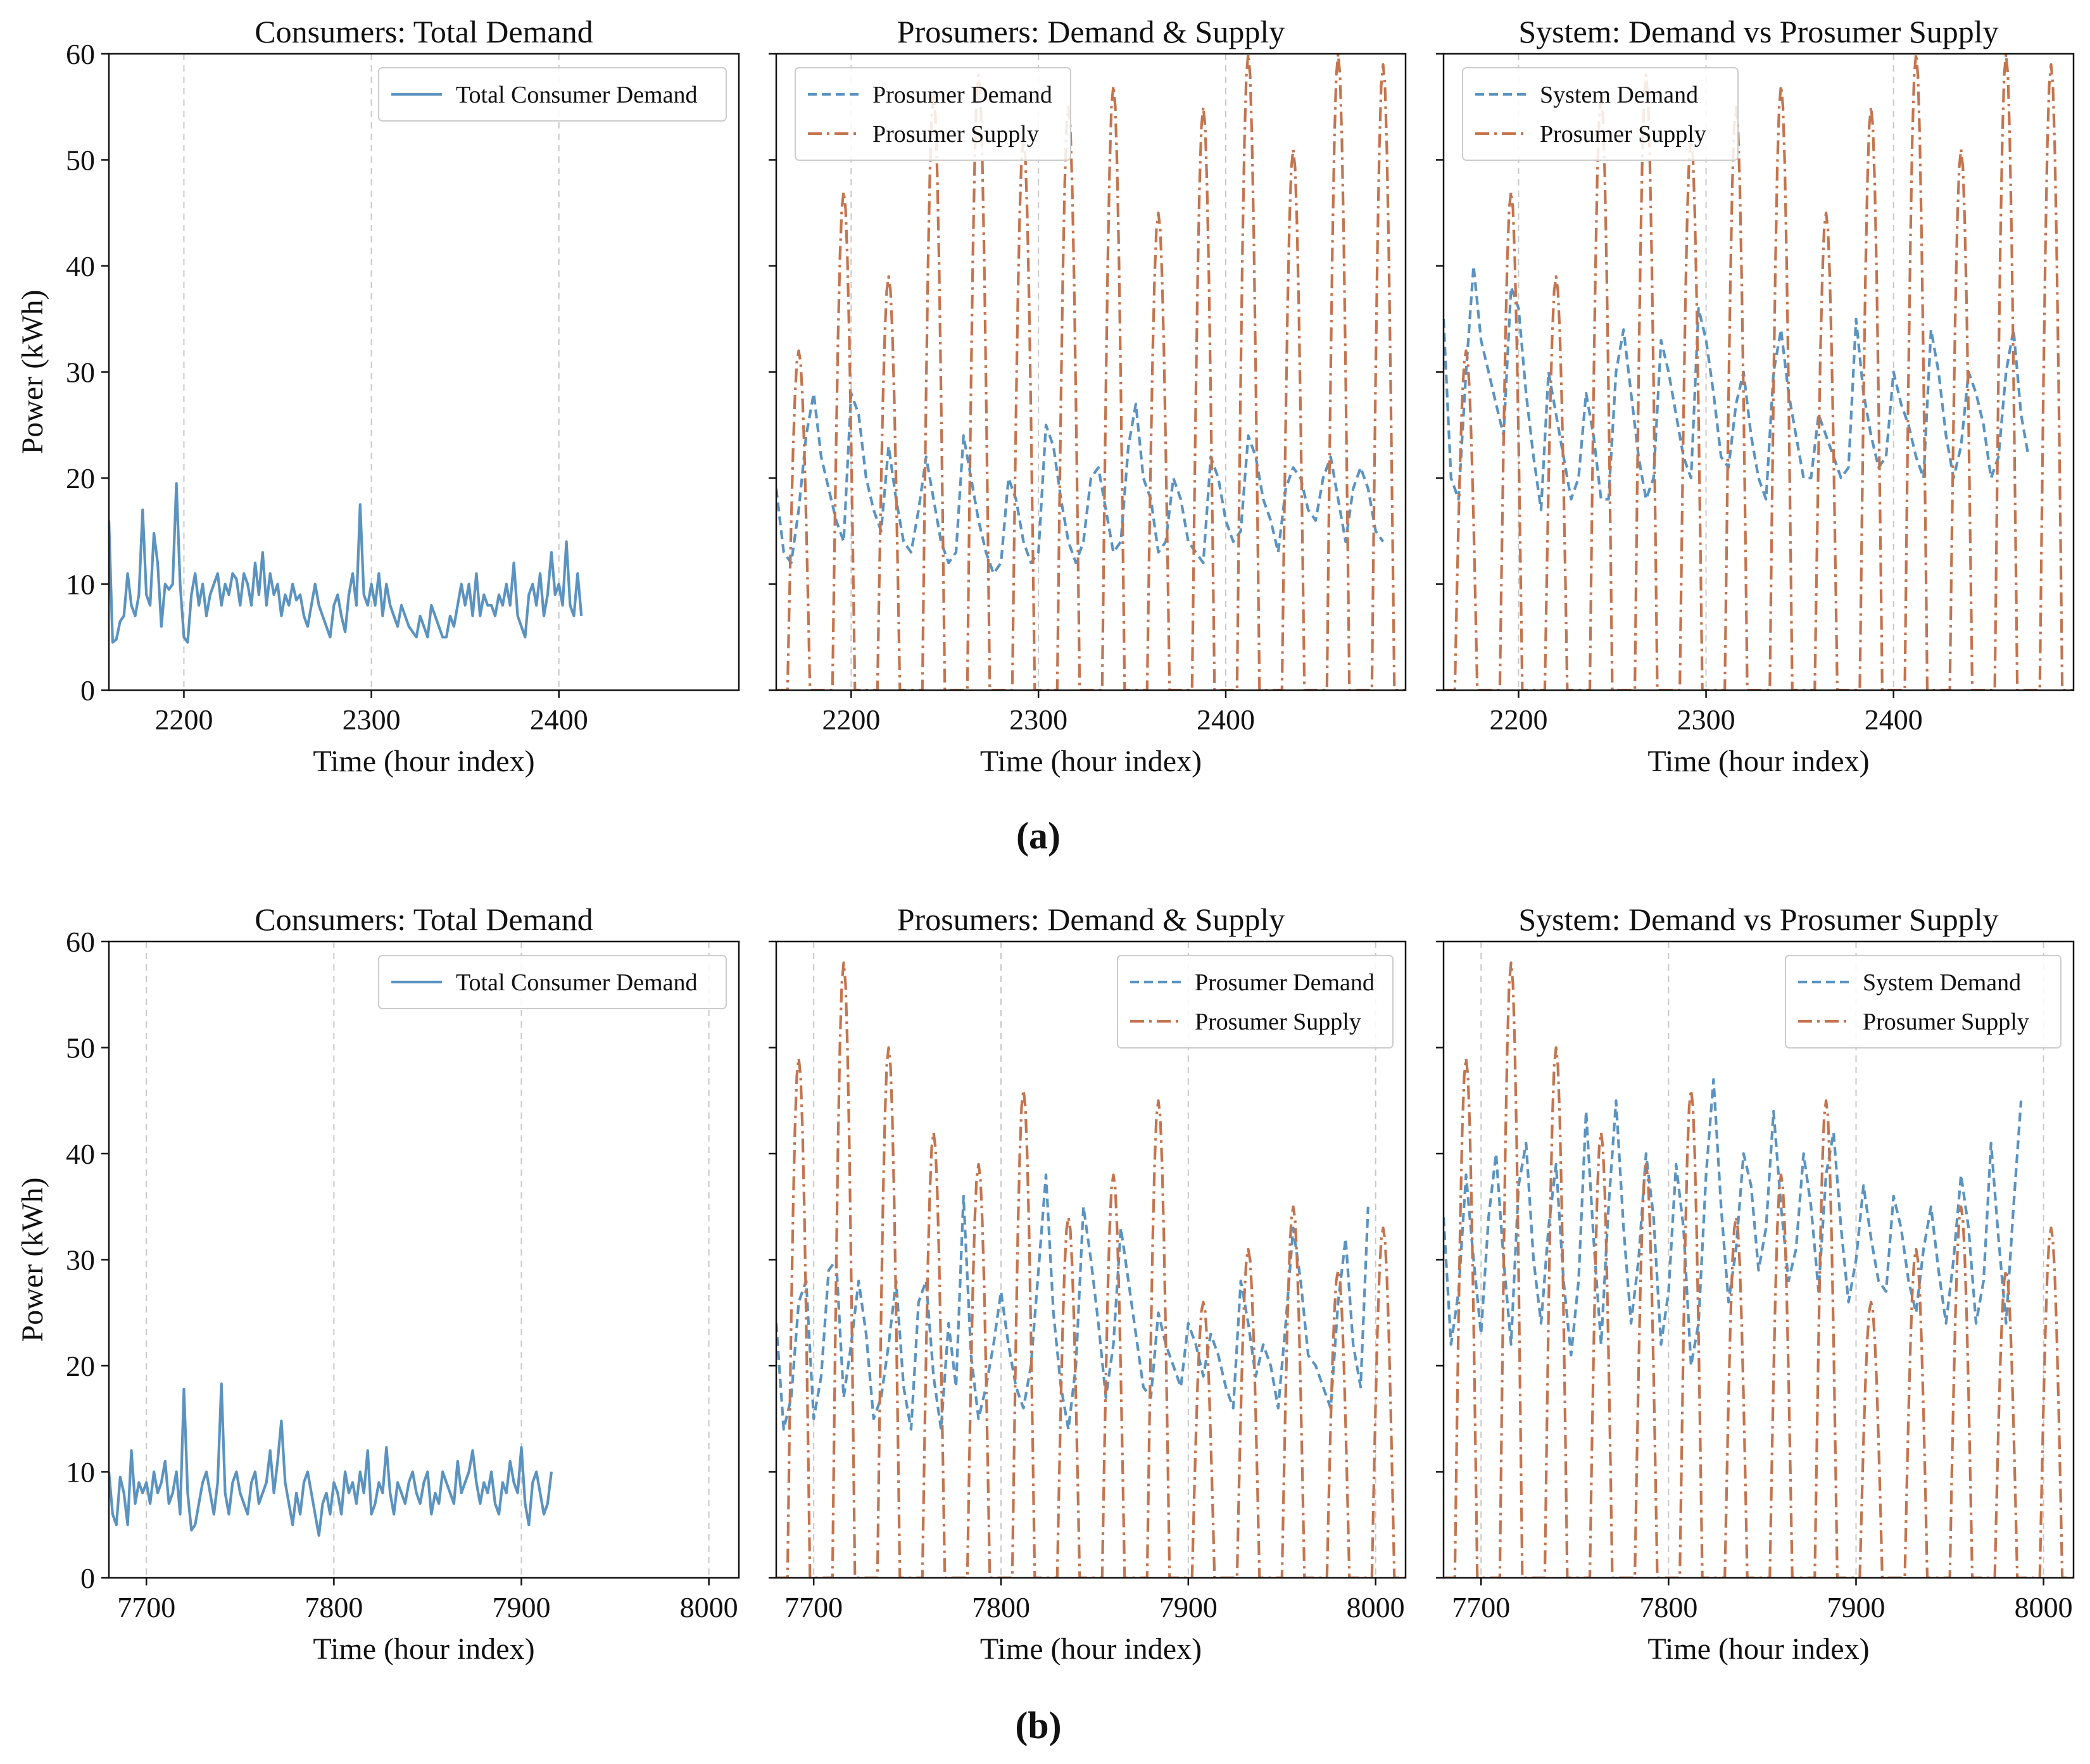  What do you see at coordinates (1038, 1725) in the screenshot?
I see `subfigure-label-b: (b)` at bounding box center [1038, 1725].